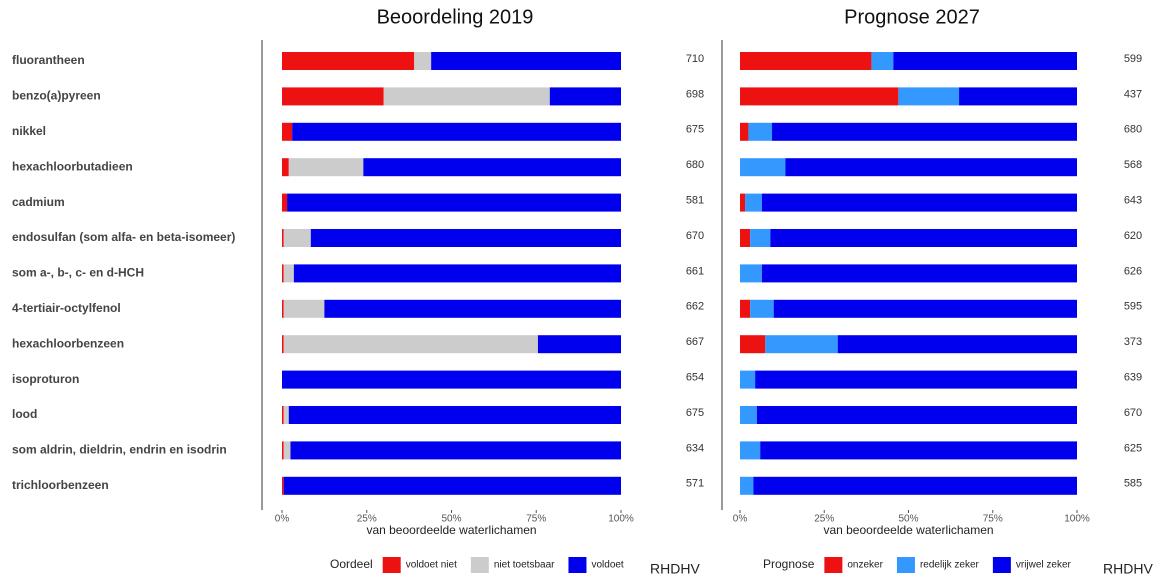  Describe the element at coordinates (789, 564) in the screenshot. I see `legend-title: Prognose` at that location.